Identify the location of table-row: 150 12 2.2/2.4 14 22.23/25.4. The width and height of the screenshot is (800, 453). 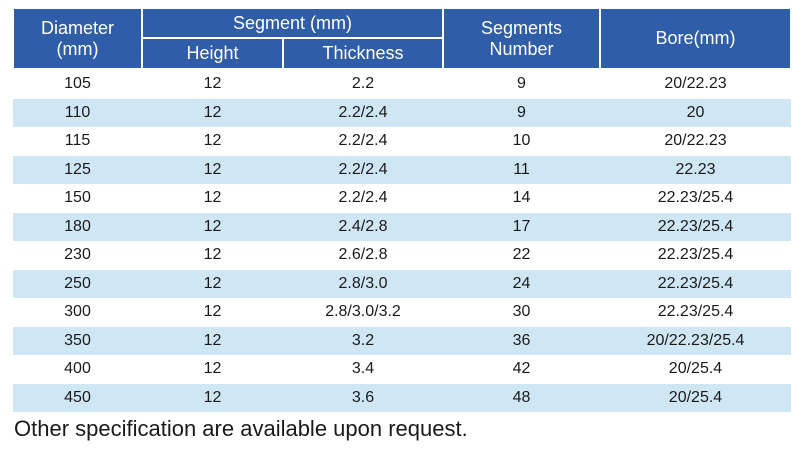
(402, 198).